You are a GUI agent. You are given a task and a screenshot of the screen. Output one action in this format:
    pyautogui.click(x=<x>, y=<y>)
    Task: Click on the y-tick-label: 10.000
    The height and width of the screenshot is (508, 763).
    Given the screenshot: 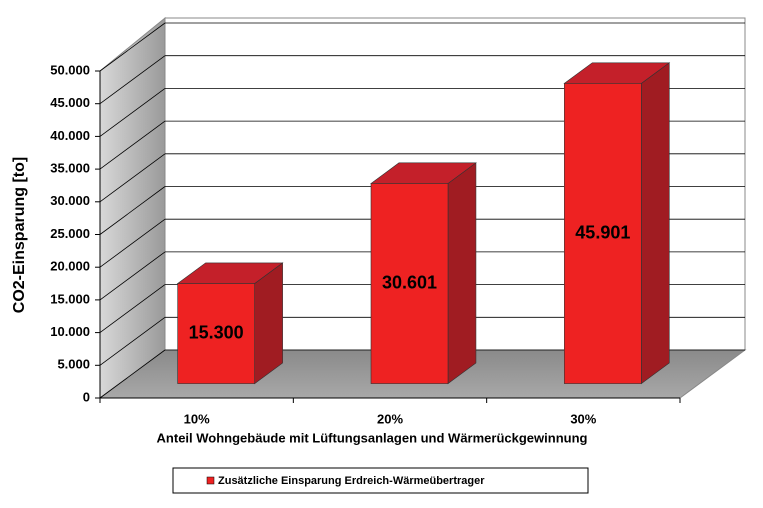 What is the action you would take?
    pyautogui.click(x=70, y=331)
    